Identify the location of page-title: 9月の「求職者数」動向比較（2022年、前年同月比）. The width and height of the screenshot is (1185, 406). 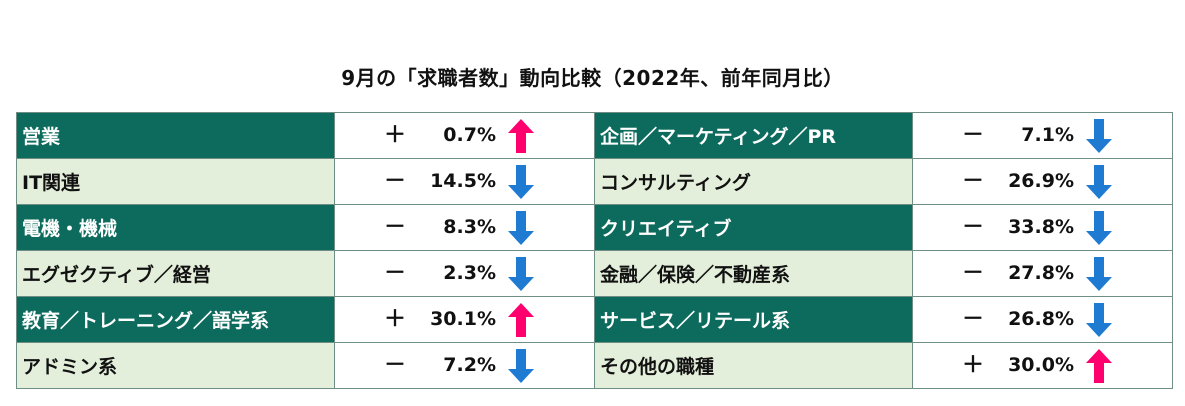
(592, 78).